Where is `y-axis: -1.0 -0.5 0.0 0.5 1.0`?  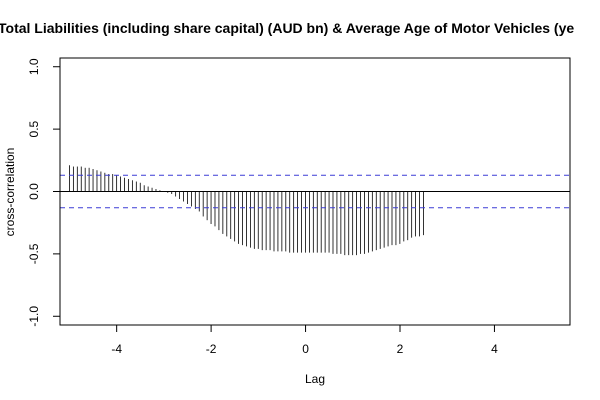 y-axis: -1.0 -0.5 0.0 0.5 1.0 is located at coordinates (44, 192).